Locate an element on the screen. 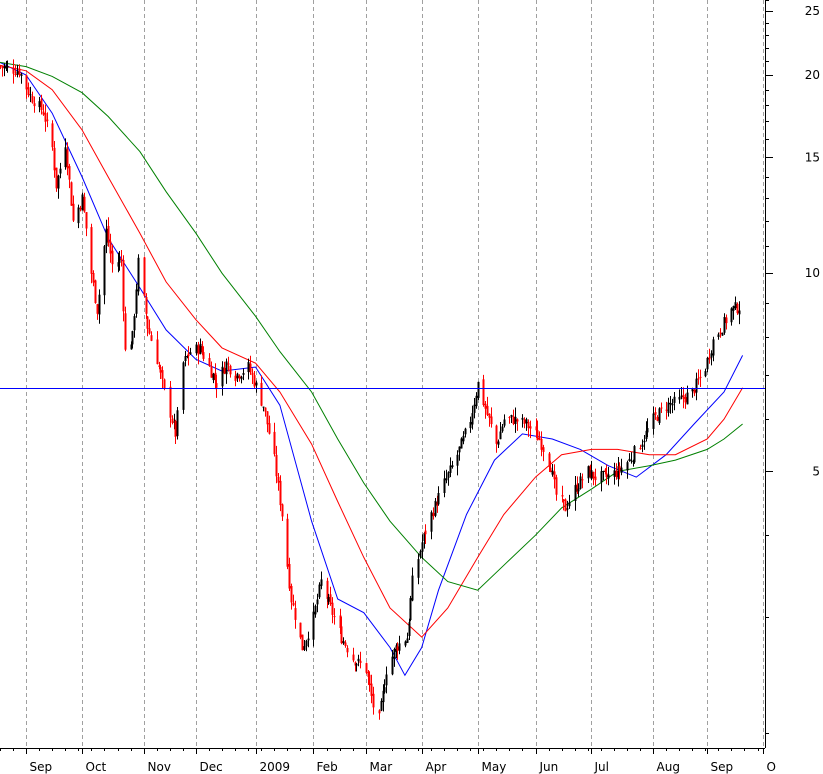  y-tick-label: 15 is located at coordinates (812, 157).